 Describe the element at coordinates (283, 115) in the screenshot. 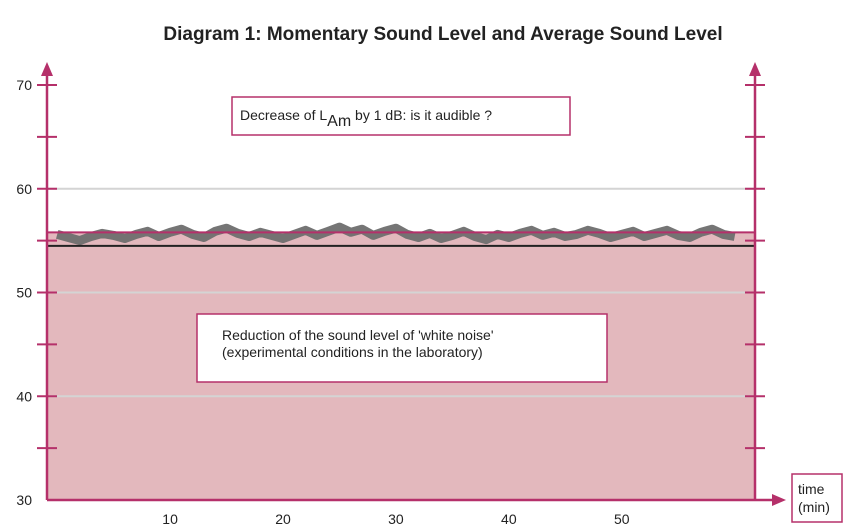

I see `annotation-part: Decrease of L` at that location.